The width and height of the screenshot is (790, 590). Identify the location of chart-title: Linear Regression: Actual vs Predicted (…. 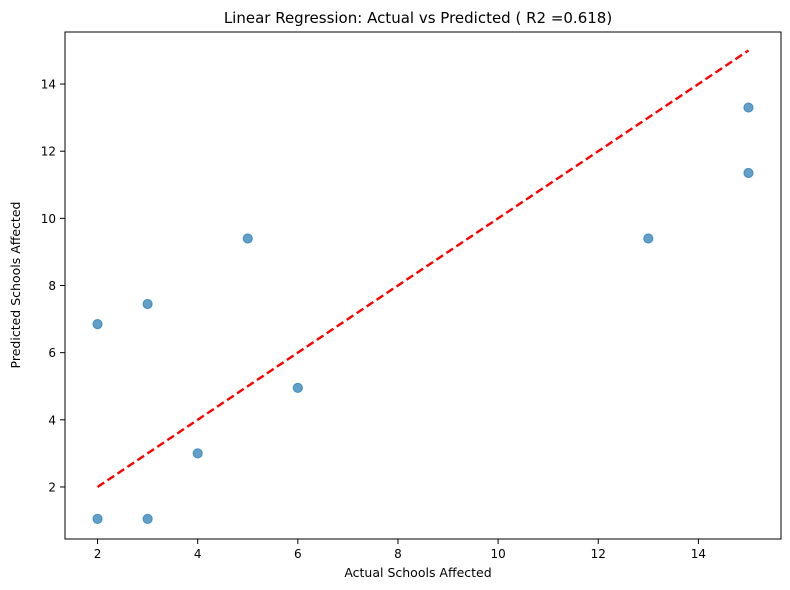
(418, 18).